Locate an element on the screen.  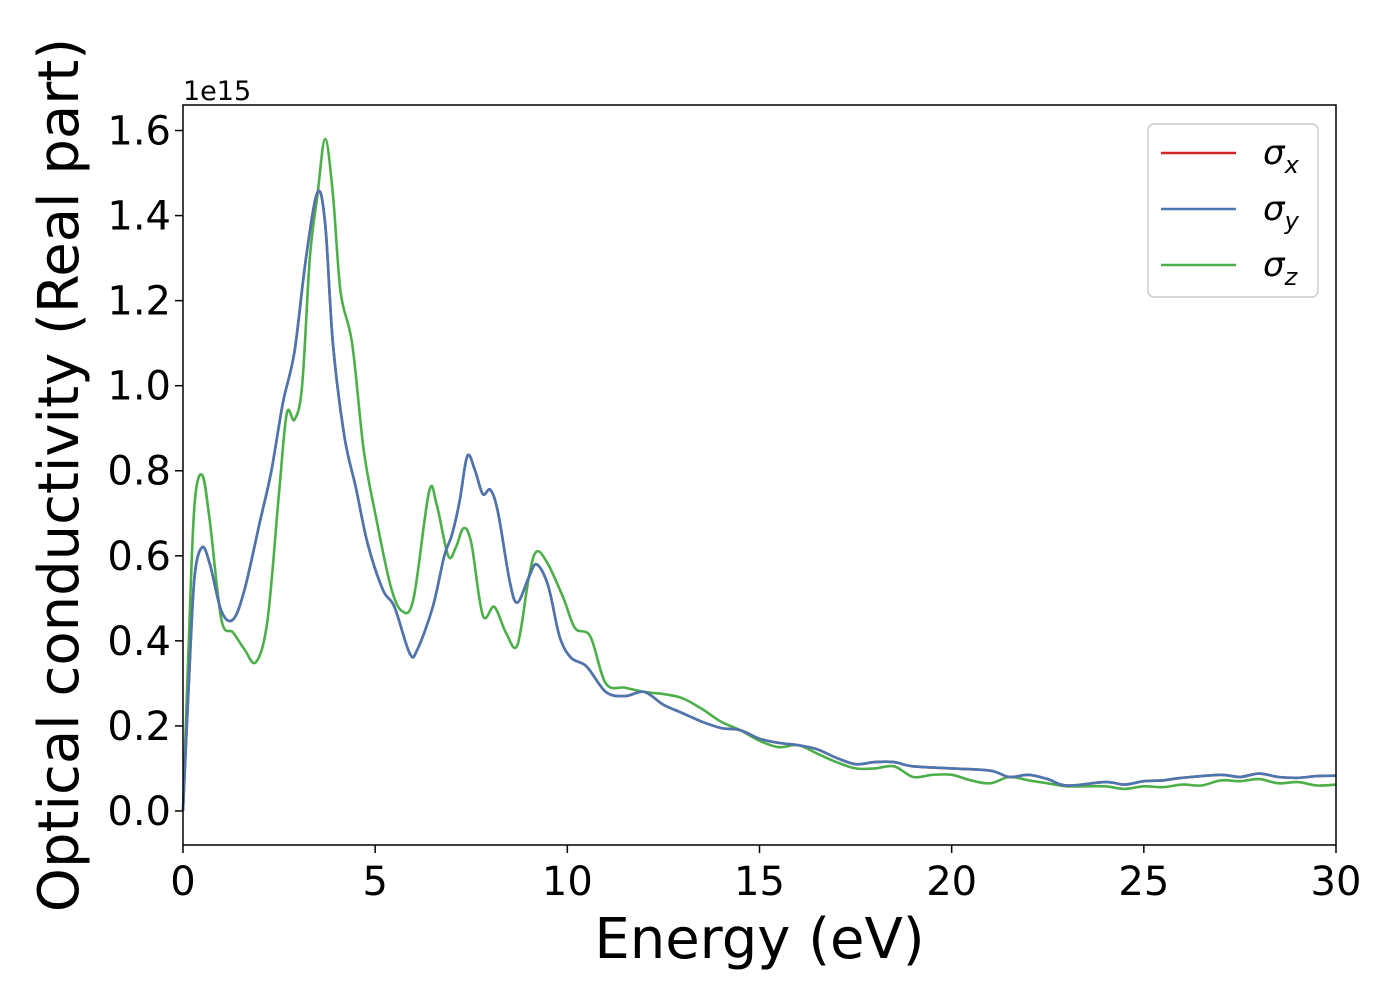
legend-label-x: σx is located at coordinates (1281, 156).